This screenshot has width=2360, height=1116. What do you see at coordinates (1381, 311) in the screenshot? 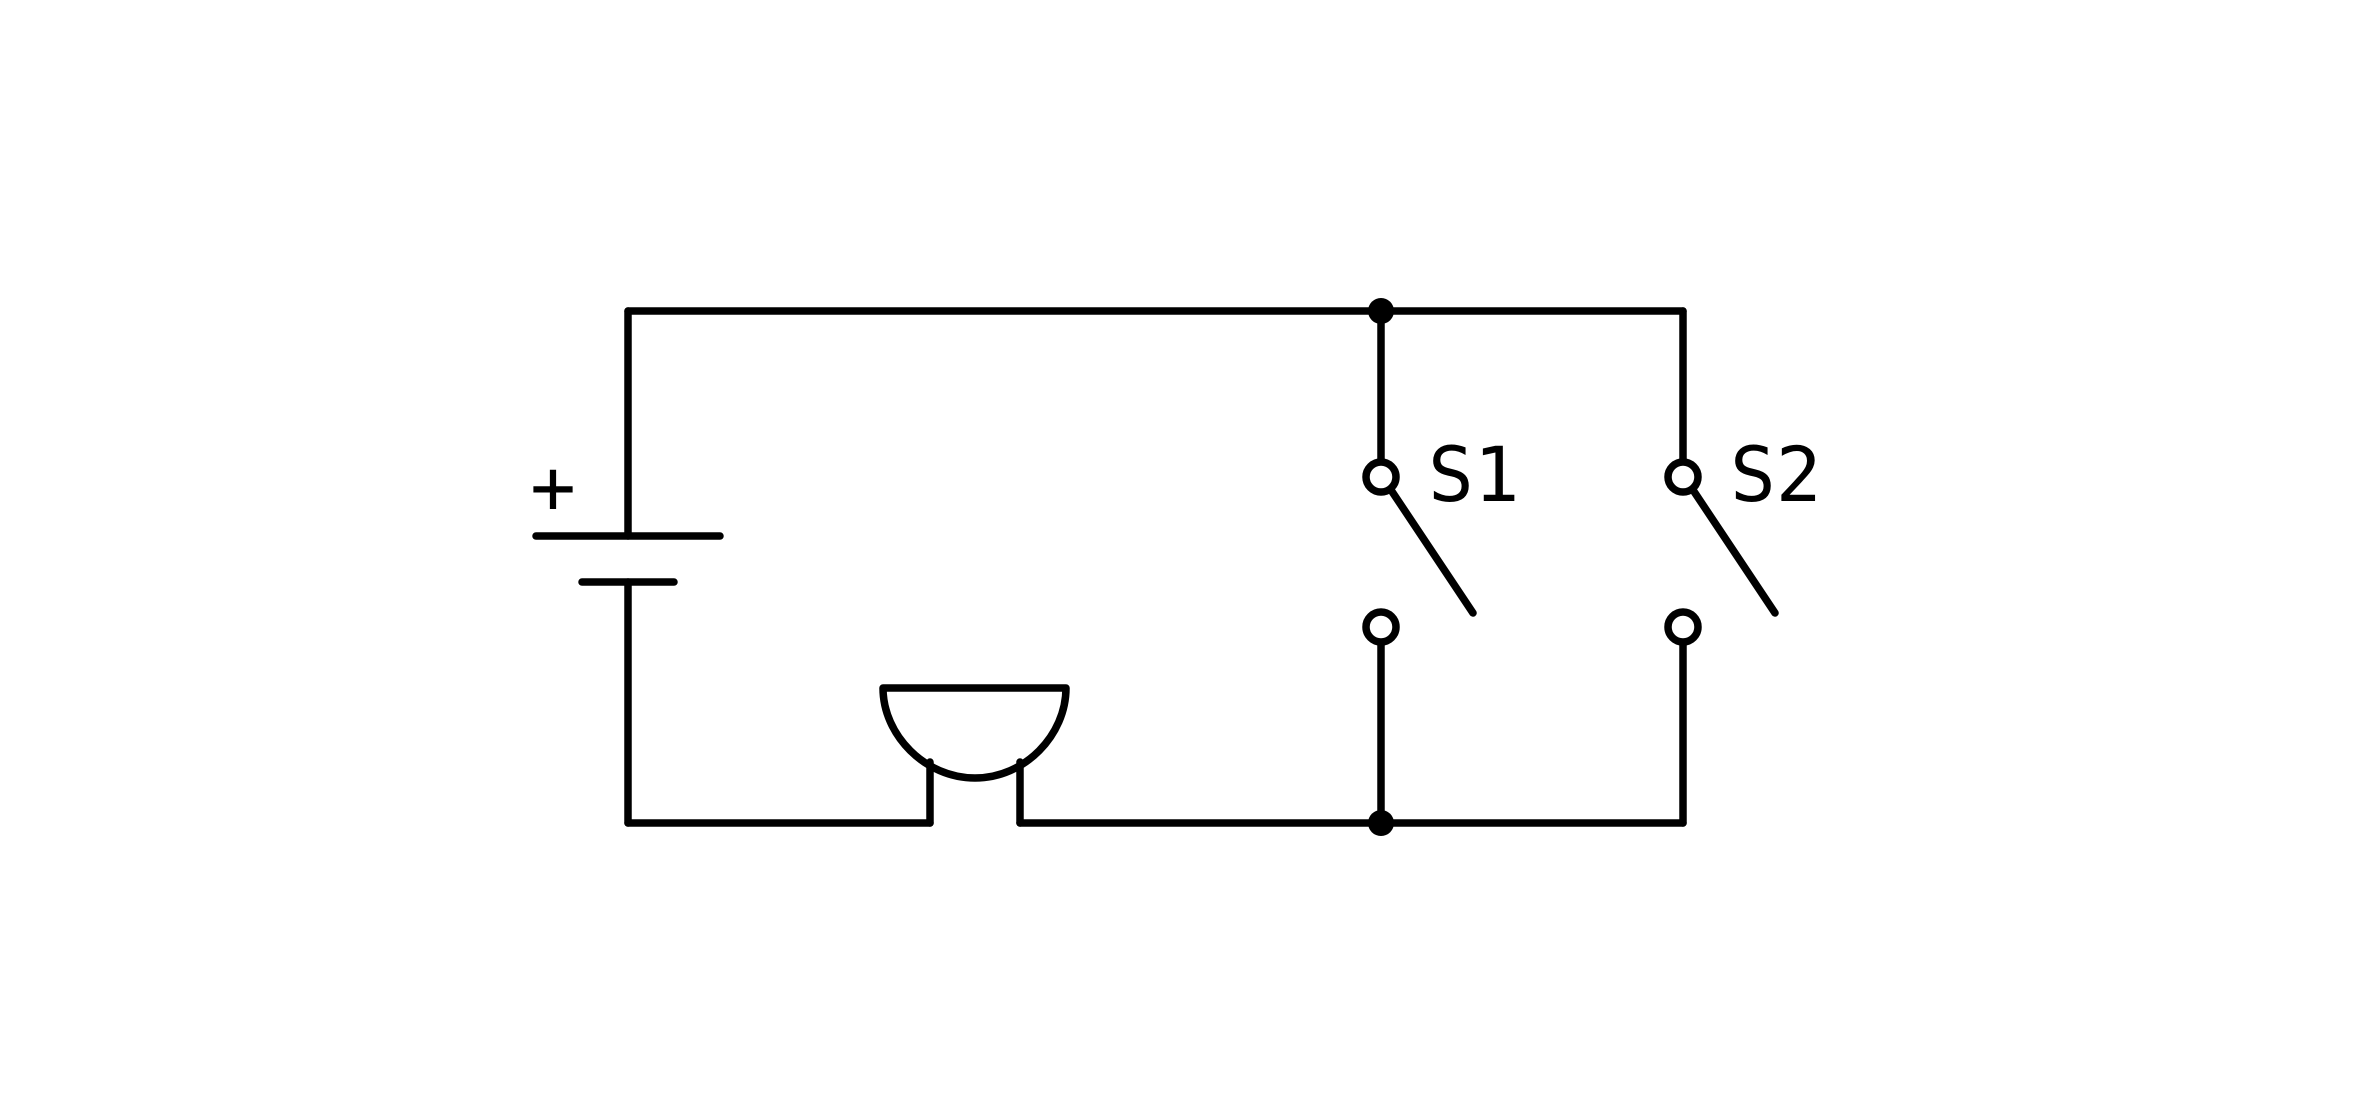
I see `junction-top` at bounding box center [1381, 311].